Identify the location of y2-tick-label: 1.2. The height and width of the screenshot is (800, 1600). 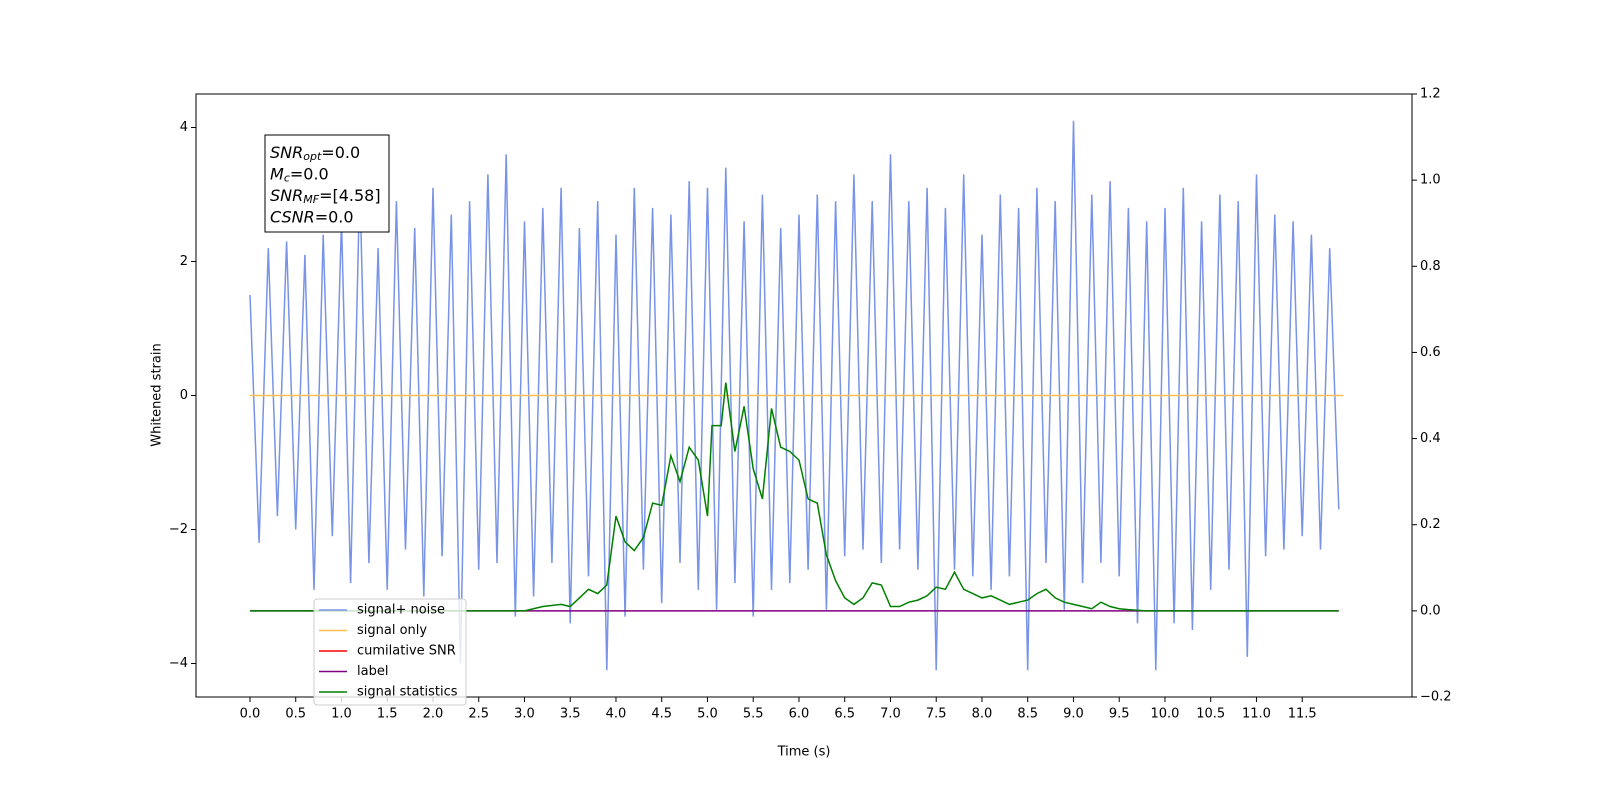
(1430, 94).